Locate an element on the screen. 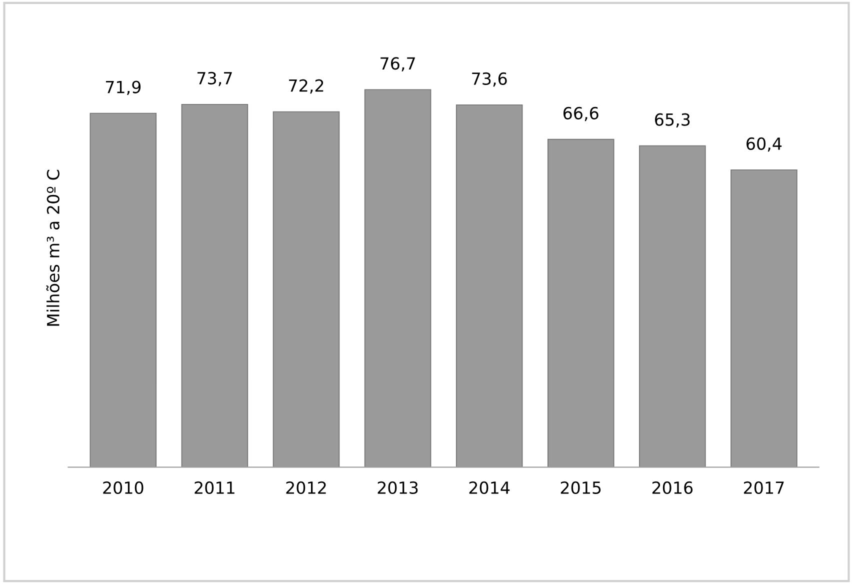 This screenshot has height=584, width=853. x-tick-label: 2011 is located at coordinates (214, 487).